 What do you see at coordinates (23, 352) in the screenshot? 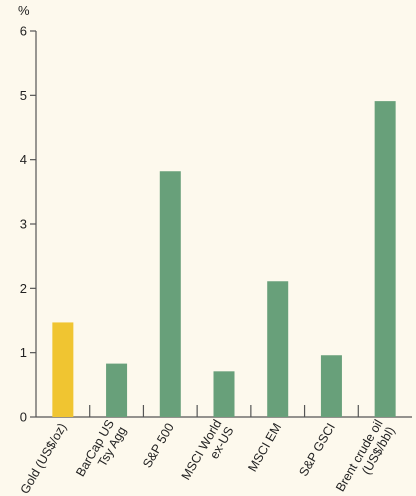
I see `y-tick-label: 1` at bounding box center [23, 352].